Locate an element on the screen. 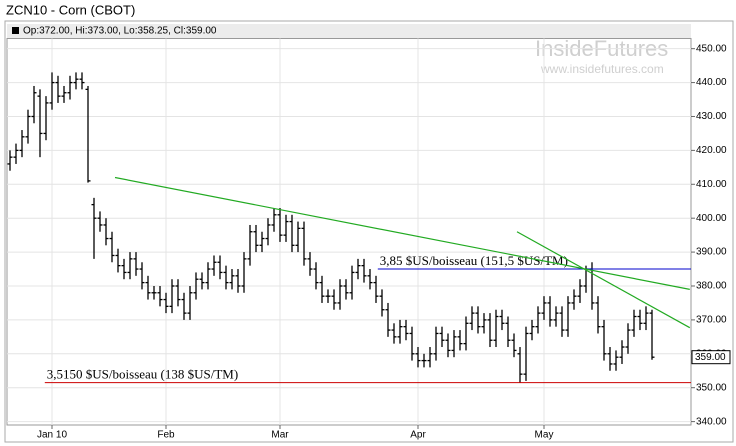 The image size is (736, 446). y-tick-label: 350.00 is located at coordinates (711, 387).